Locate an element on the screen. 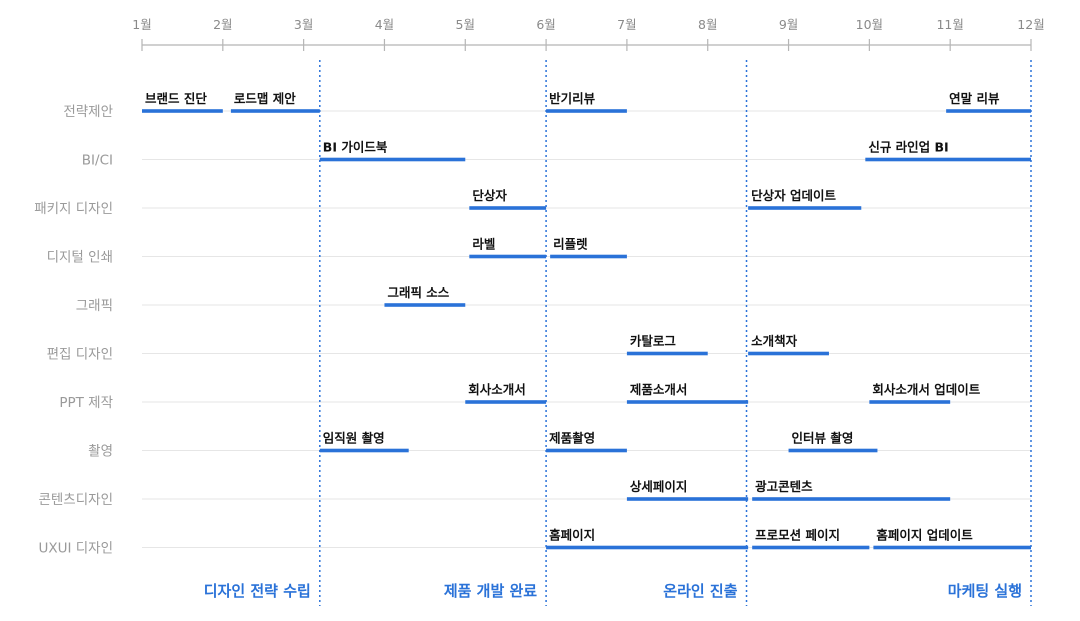 Image resolution: width=1080 pixels, height=621 pixels. task-label: 제품촬영 is located at coordinates (572, 438).